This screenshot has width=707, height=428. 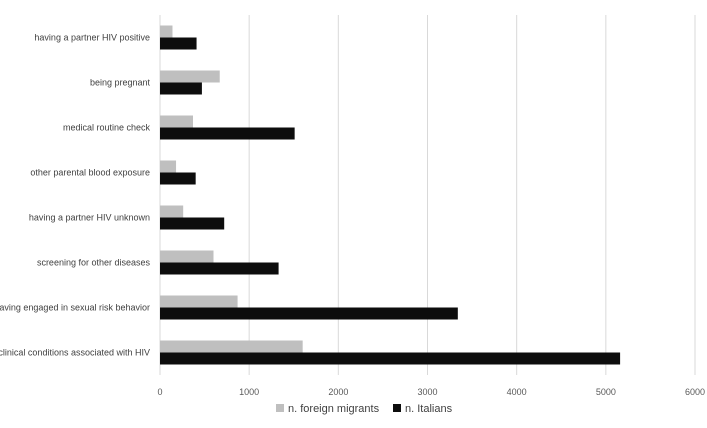 I want to click on category-label: other parental blood exposure, so click(x=90, y=173).